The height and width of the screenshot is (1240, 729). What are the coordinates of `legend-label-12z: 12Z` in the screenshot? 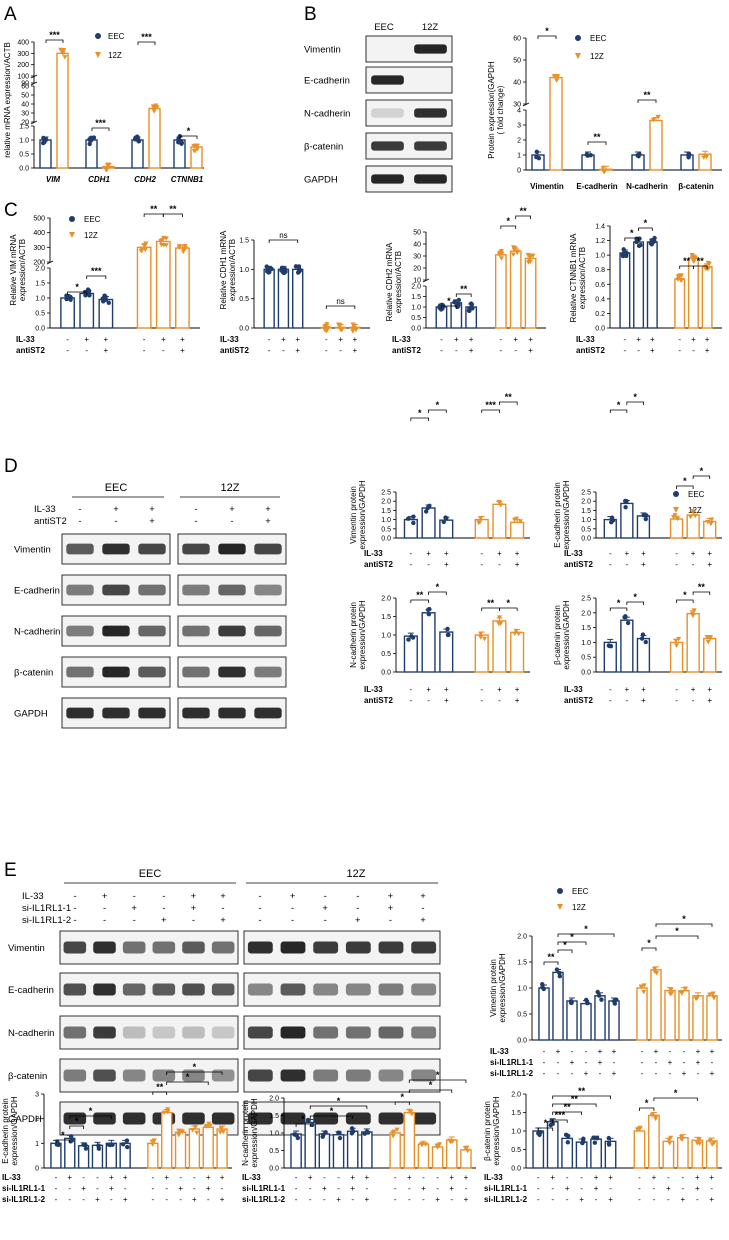 It's located at (695, 510).